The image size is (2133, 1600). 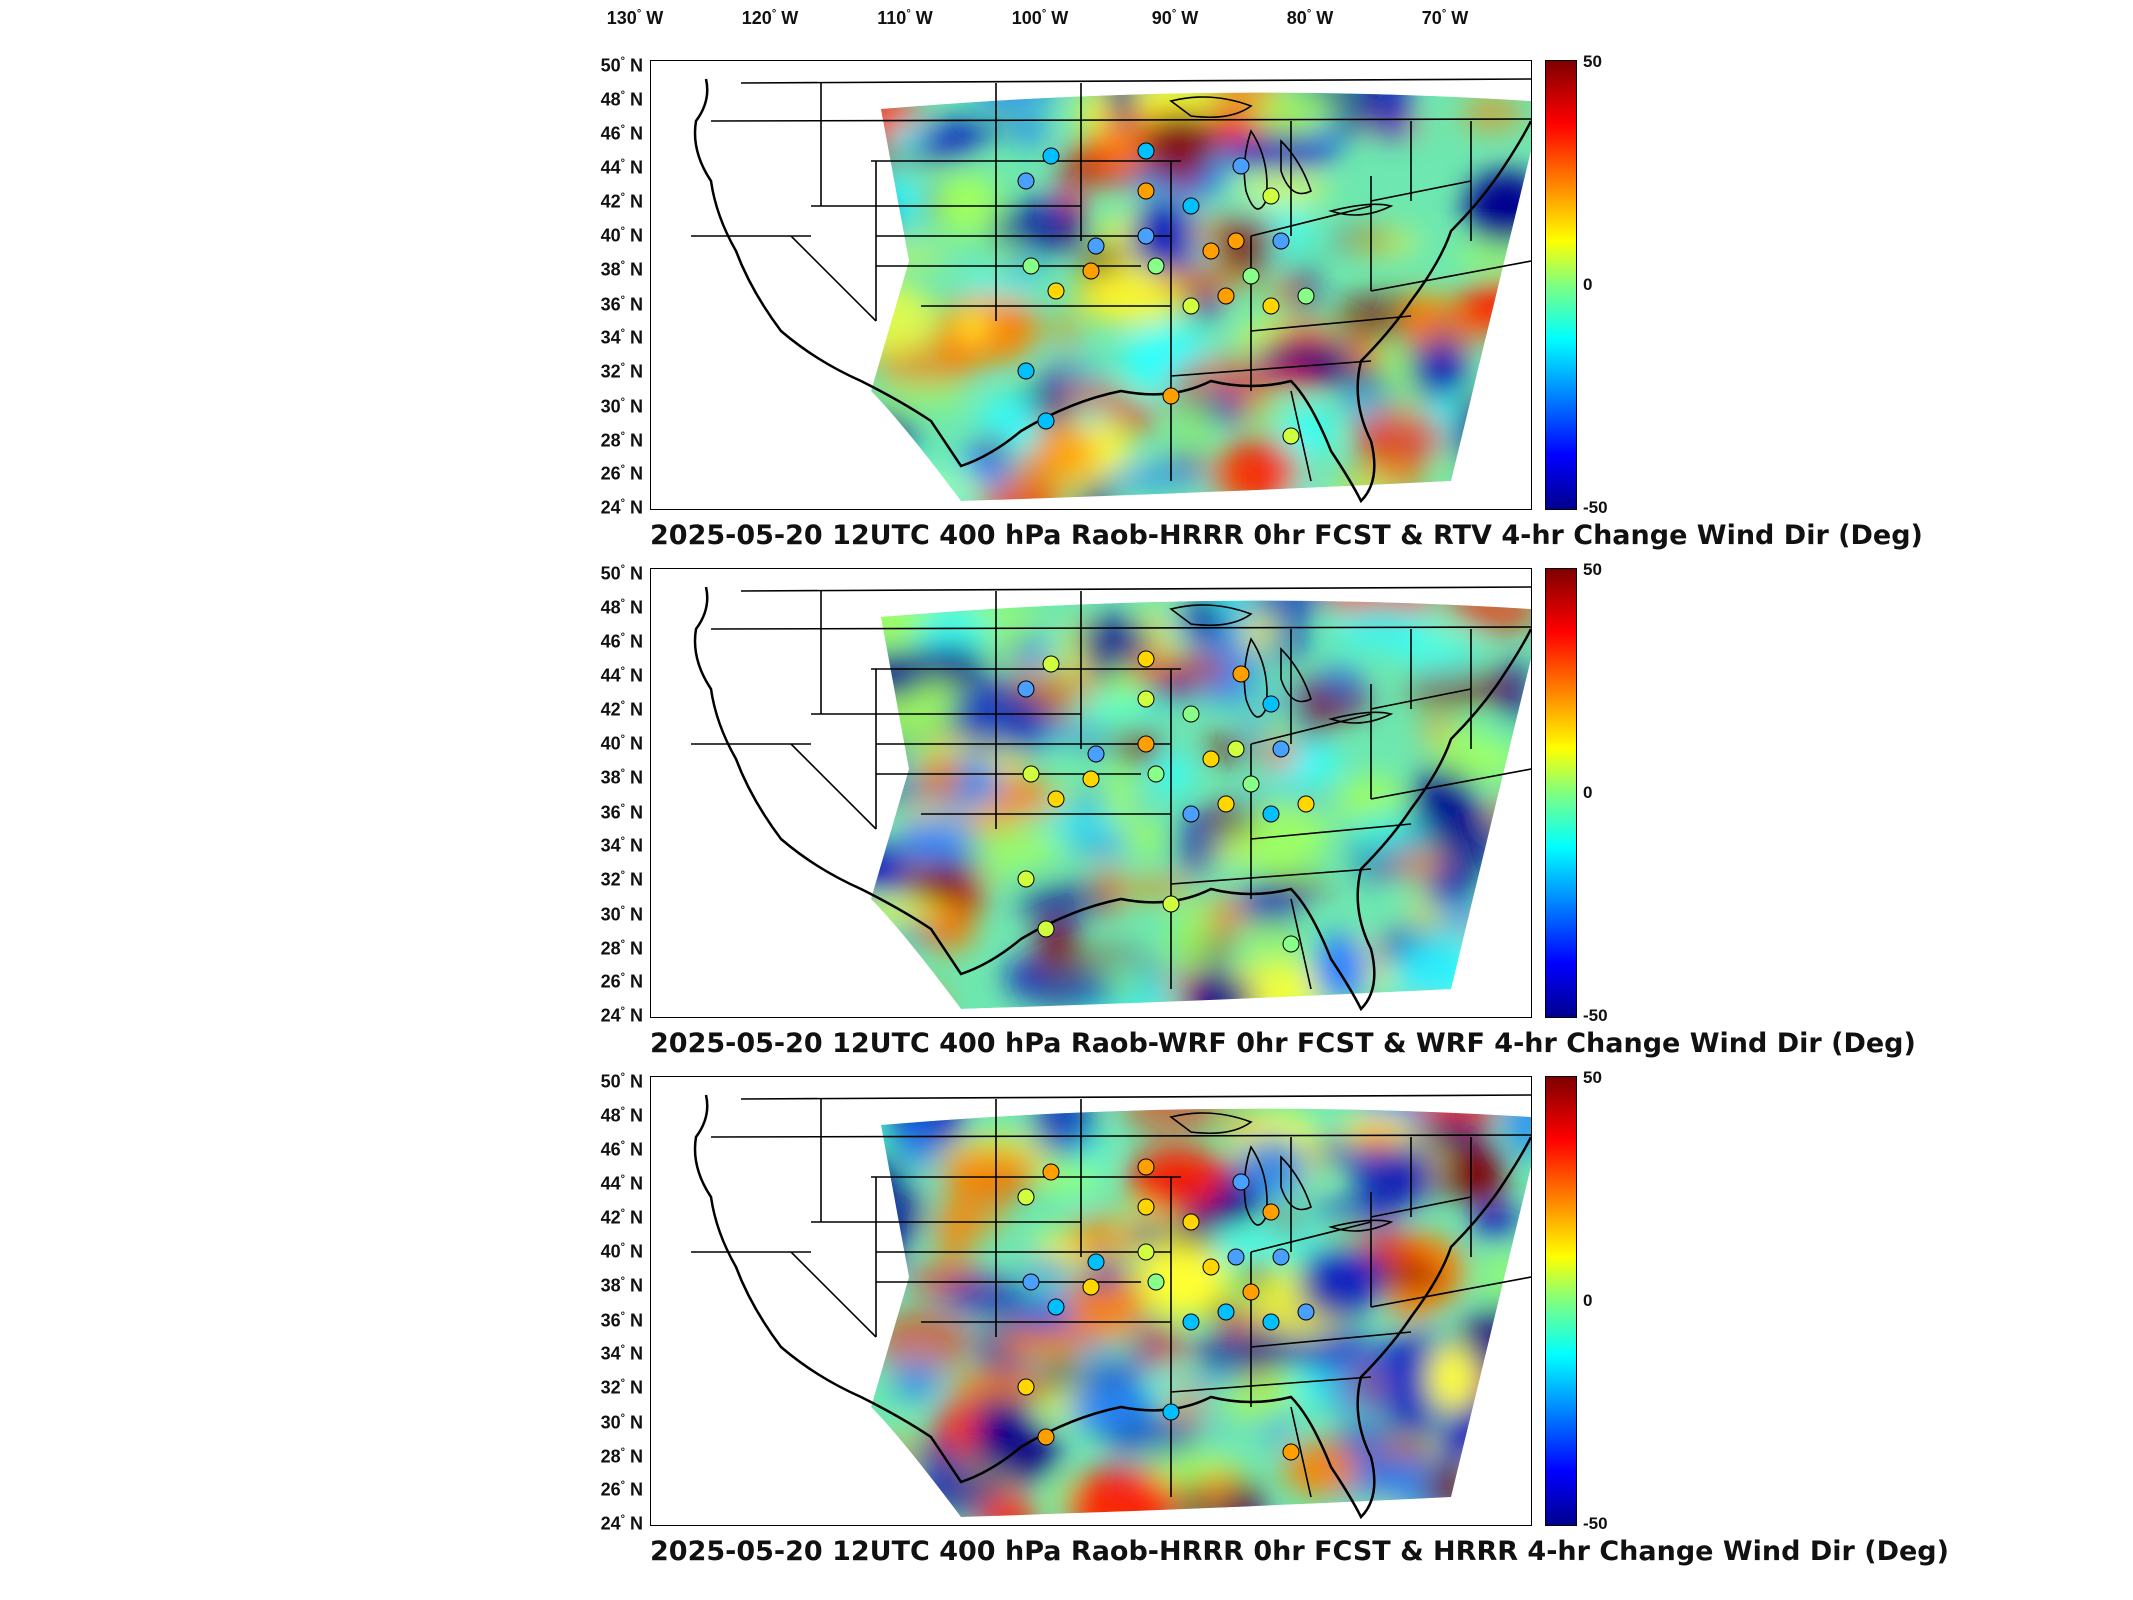 What do you see at coordinates (635, 18) in the screenshot?
I see `longitude-label: 130° W` at bounding box center [635, 18].